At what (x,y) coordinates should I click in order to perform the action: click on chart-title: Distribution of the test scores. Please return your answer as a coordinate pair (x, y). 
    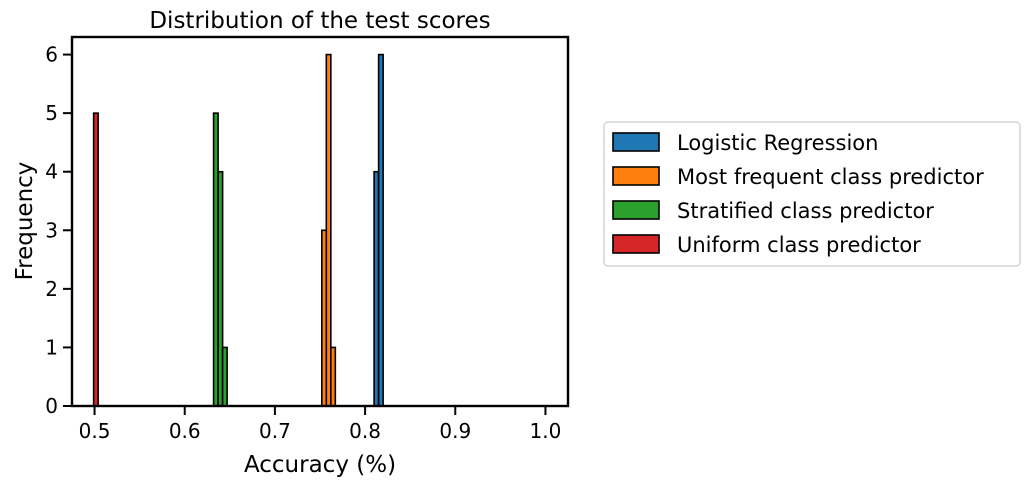
    Looking at the image, I should click on (319, 21).